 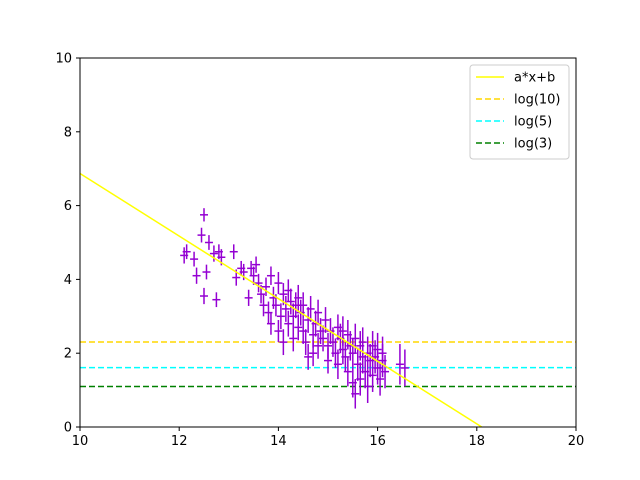 What do you see at coordinates (68, 132) in the screenshot?
I see `y-tick-label: 8` at bounding box center [68, 132].